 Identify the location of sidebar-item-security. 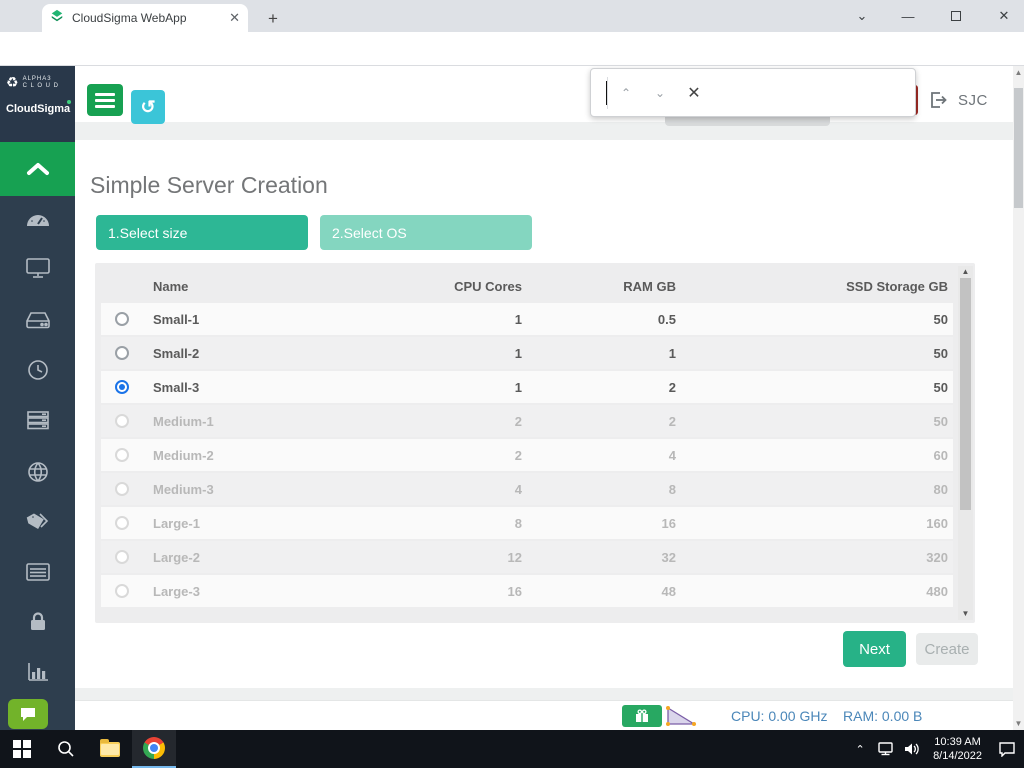
(37, 622).